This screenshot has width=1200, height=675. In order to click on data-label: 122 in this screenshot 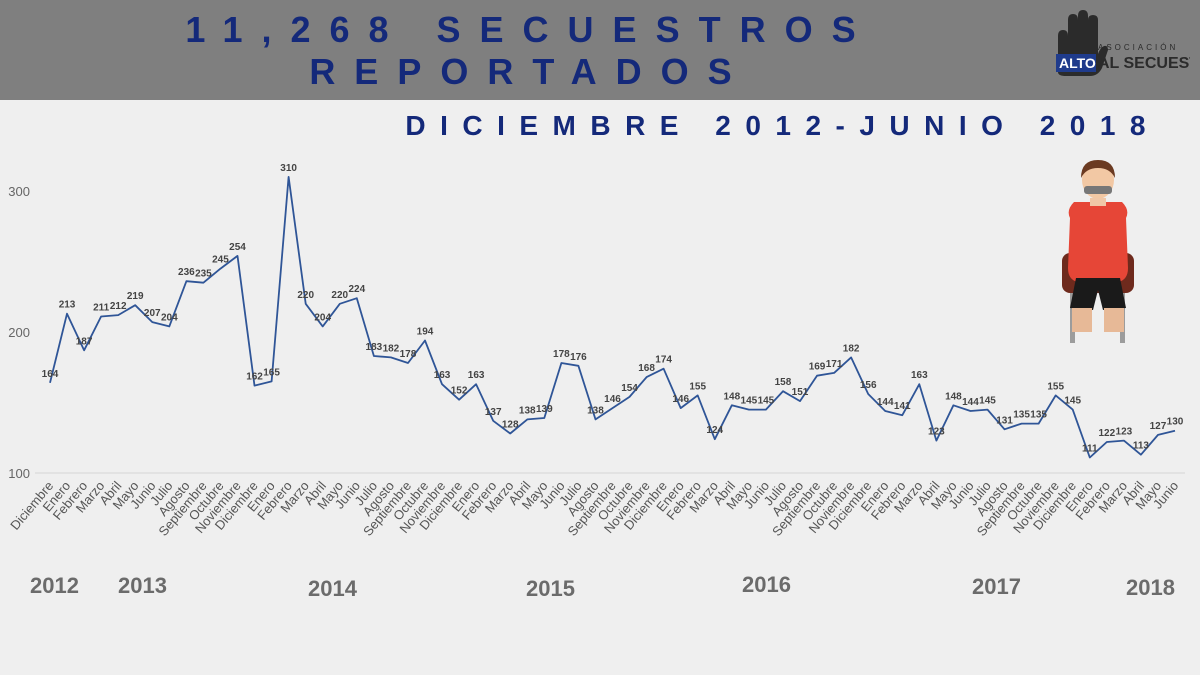, I will do `click(1106, 433)`.